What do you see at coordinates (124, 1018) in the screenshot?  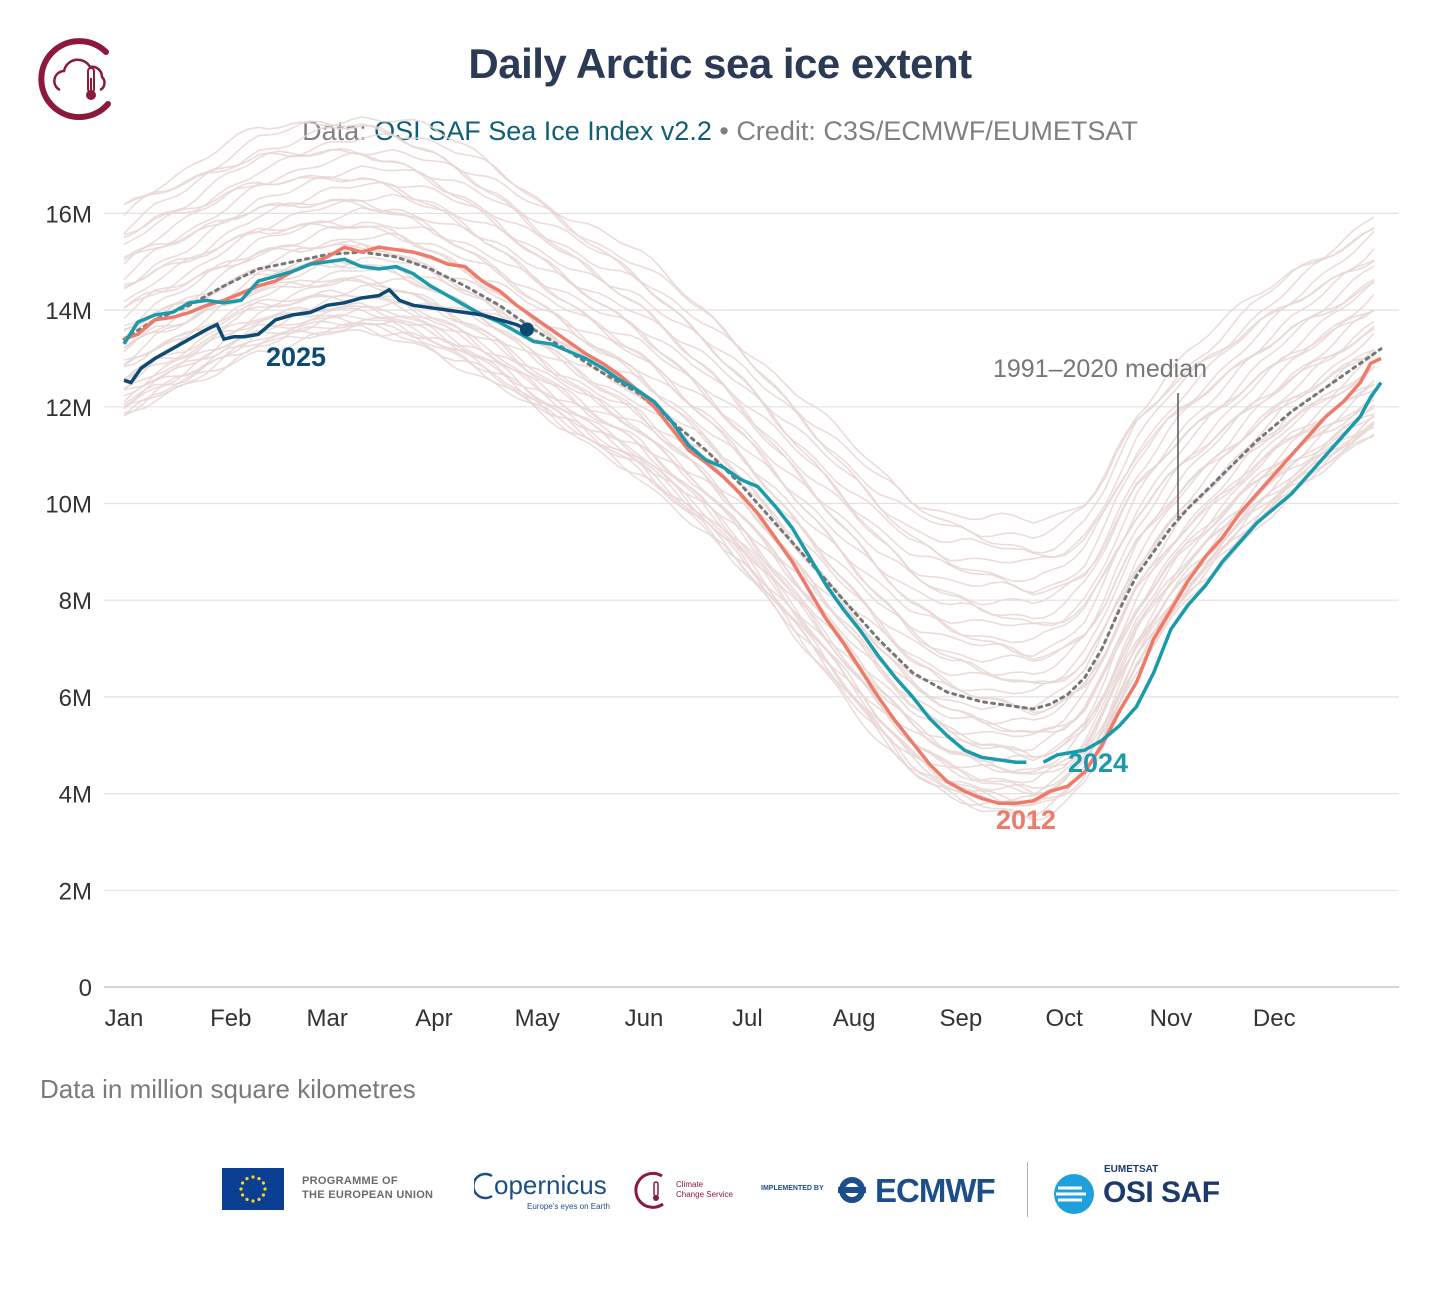 I see `x-tick-label: Jan` at bounding box center [124, 1018].